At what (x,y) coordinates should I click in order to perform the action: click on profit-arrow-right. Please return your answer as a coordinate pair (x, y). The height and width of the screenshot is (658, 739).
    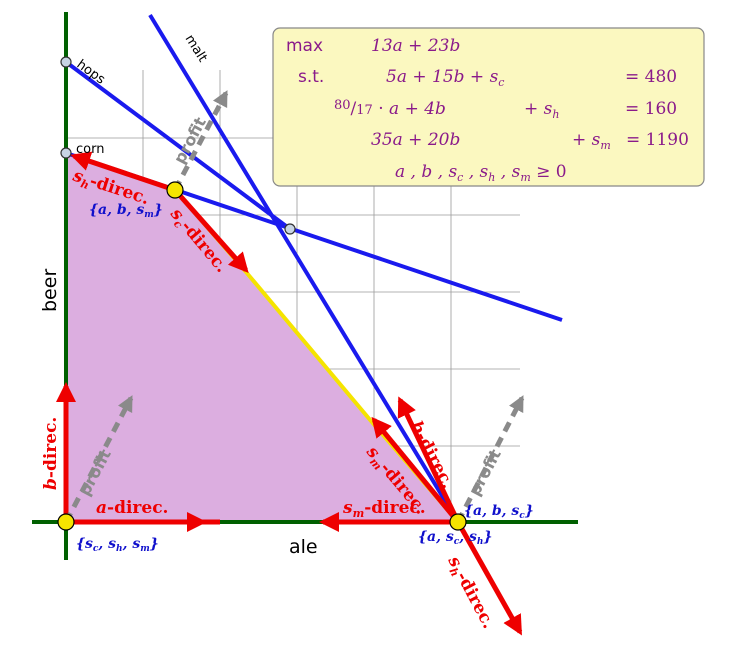
    Looking at the image, I should click on (490, 459).